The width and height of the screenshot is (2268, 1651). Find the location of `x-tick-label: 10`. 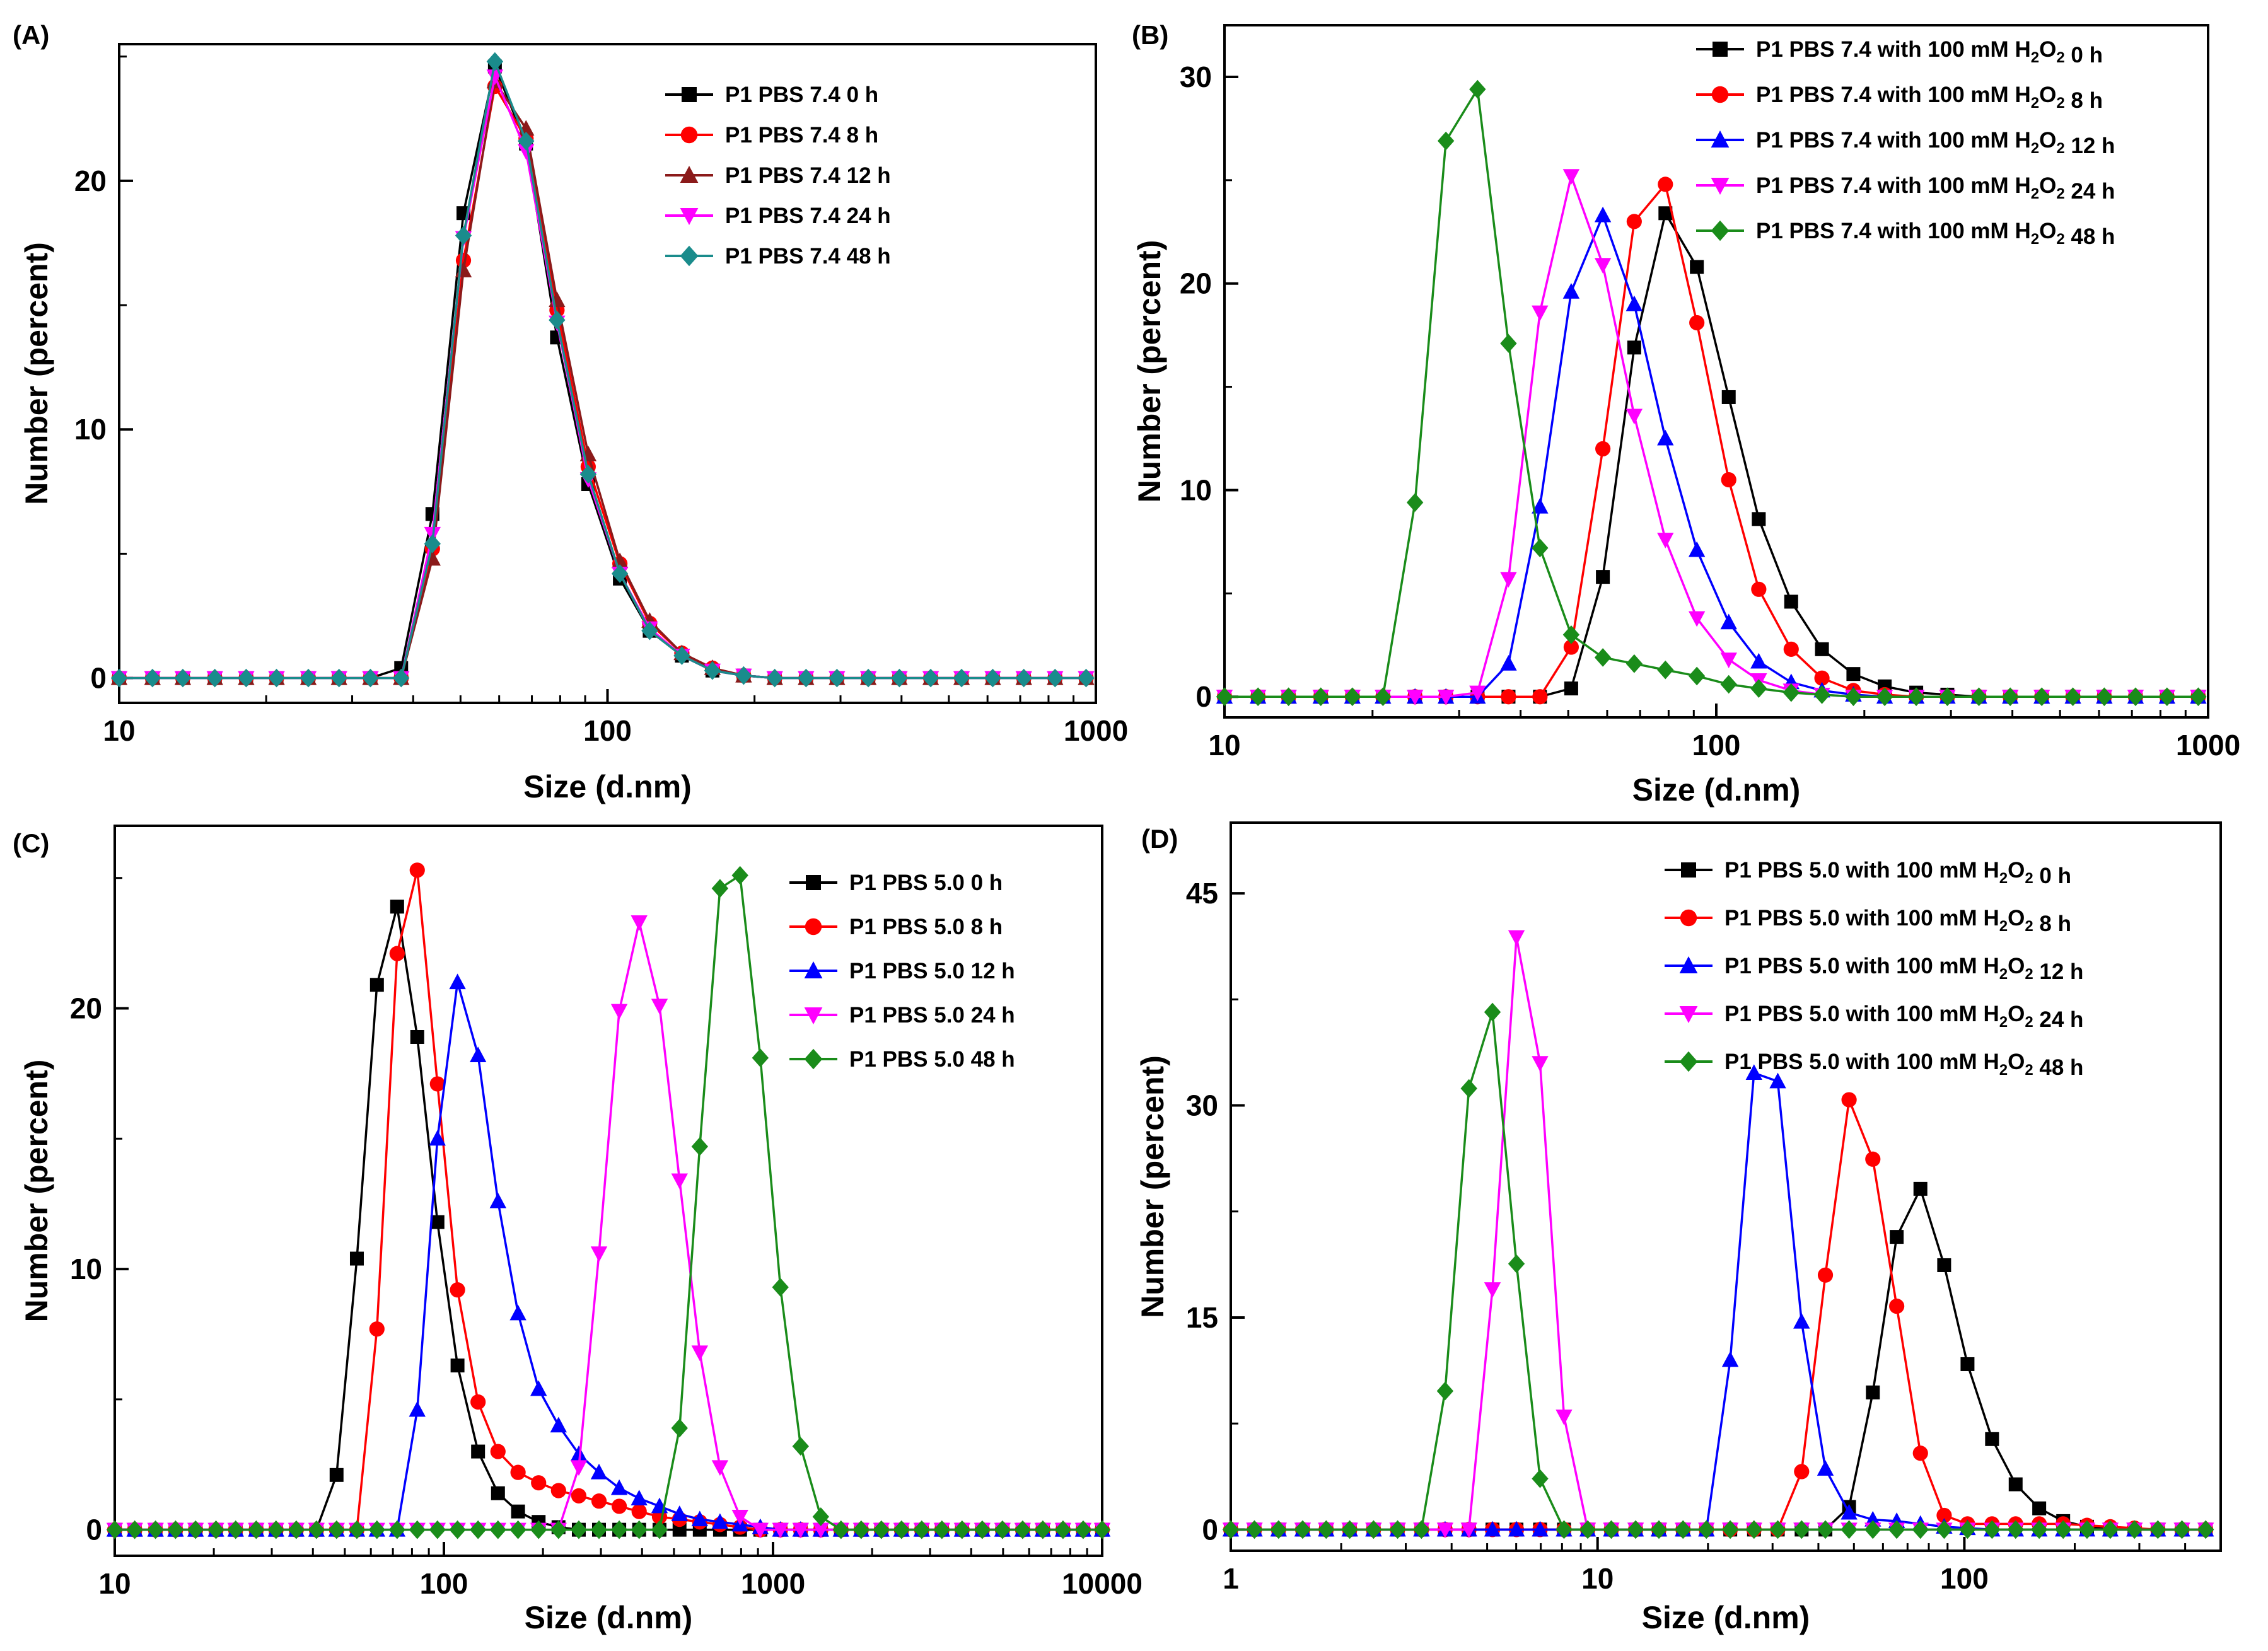

x-tick-label: 10 is located at coordinates (119, 730).